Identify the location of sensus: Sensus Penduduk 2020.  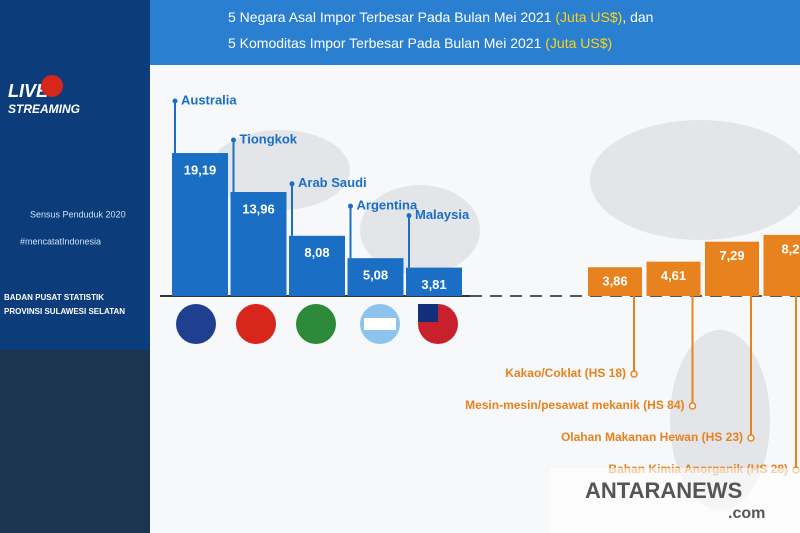
(78, 214).